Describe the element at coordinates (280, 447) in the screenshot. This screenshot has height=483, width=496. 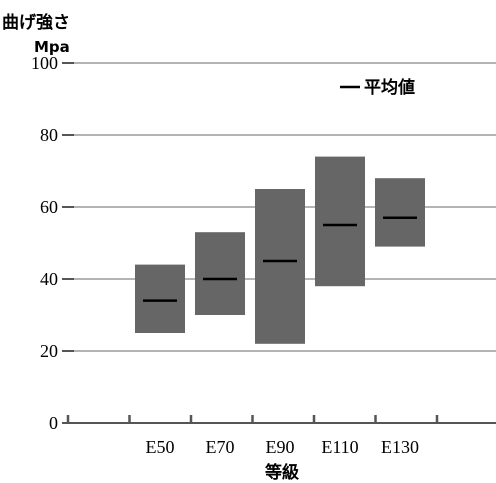
I see `x-tick-label: E90` at that location.